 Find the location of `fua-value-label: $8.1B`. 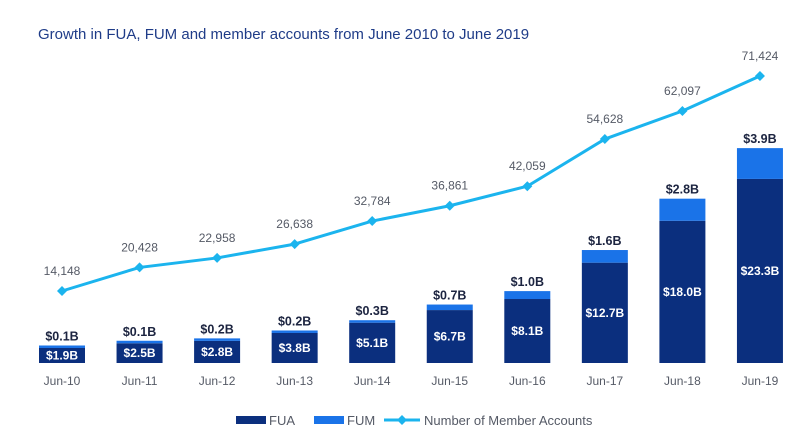

fua-value-label: $8.1B is located at coordinates (527, 331).